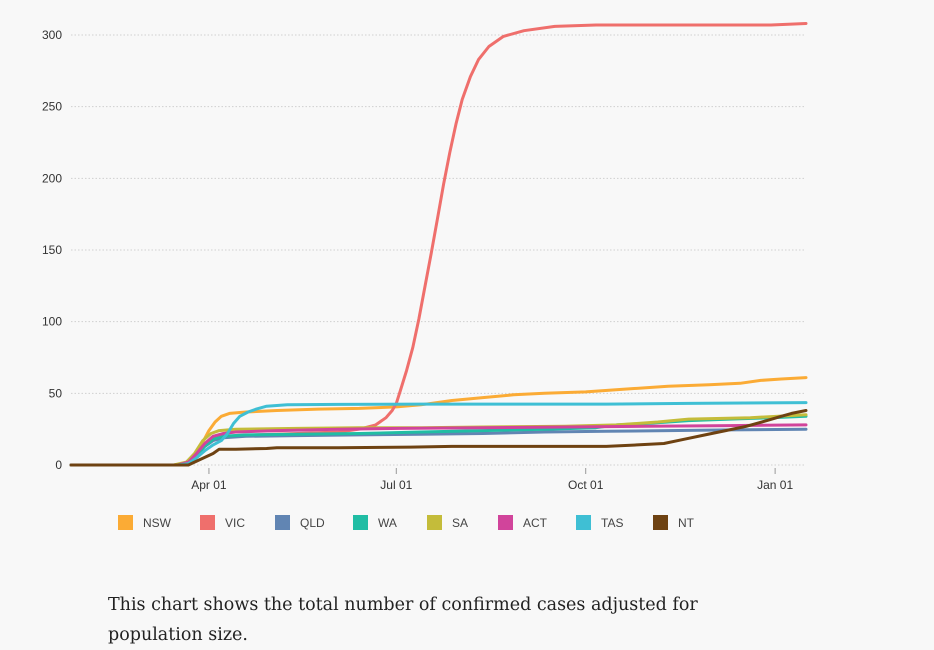 The width and height of the screenshot is (934, 650). Describe the element at coordinates (396, 485) in the screenshot. I see `x-tick-label: Jul 01` at that location.